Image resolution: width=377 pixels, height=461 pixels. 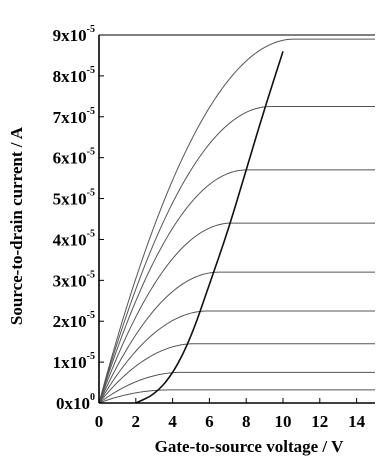 I want to click on x-tick-label: 8, so click(x=246, y=421).